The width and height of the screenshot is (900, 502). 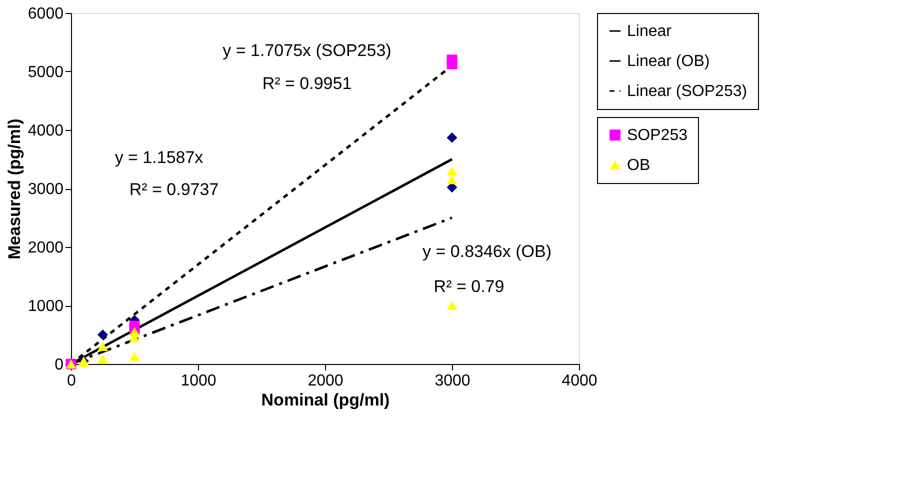 I want to click on annotation: y = 1.1587x, so click(x=159, y=157).